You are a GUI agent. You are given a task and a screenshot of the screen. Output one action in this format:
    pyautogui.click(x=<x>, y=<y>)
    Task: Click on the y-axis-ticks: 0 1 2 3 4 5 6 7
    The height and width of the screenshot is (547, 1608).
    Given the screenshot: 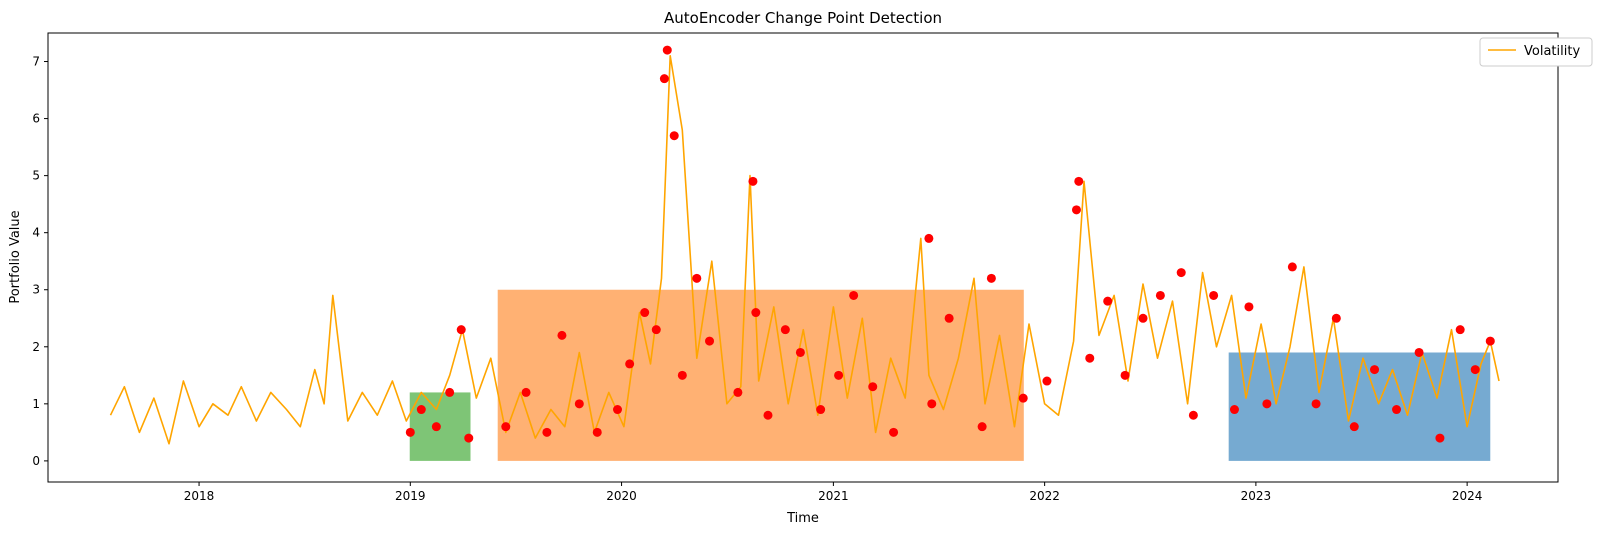 What is the action you would take?
    pyautogui.click(x=40, y=261)
    